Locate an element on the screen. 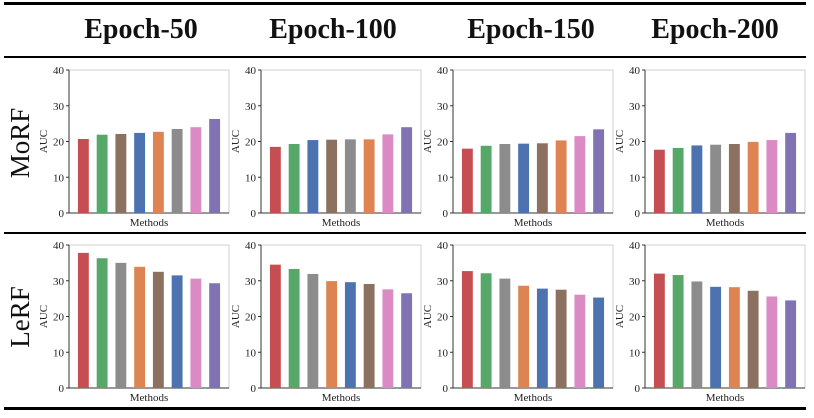 Image resolution: width=814 pixels, height=418 pixels. chart-morf-epoch-50: 0 10 20 30 40 Methods AUC is located at coordinates (134, 147).